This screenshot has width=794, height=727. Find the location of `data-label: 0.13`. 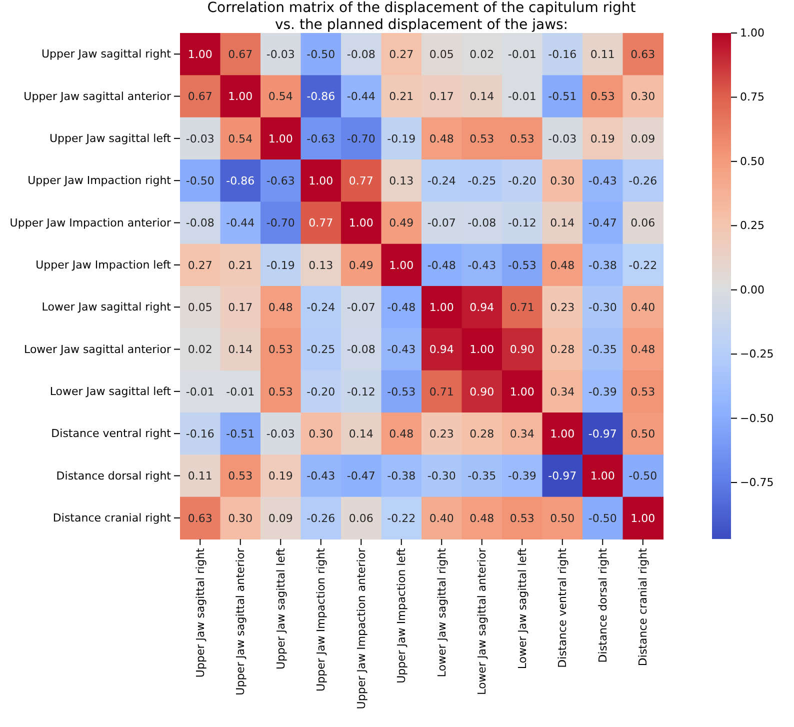

data-label: 0.13 is located at coordinates (401, 181).